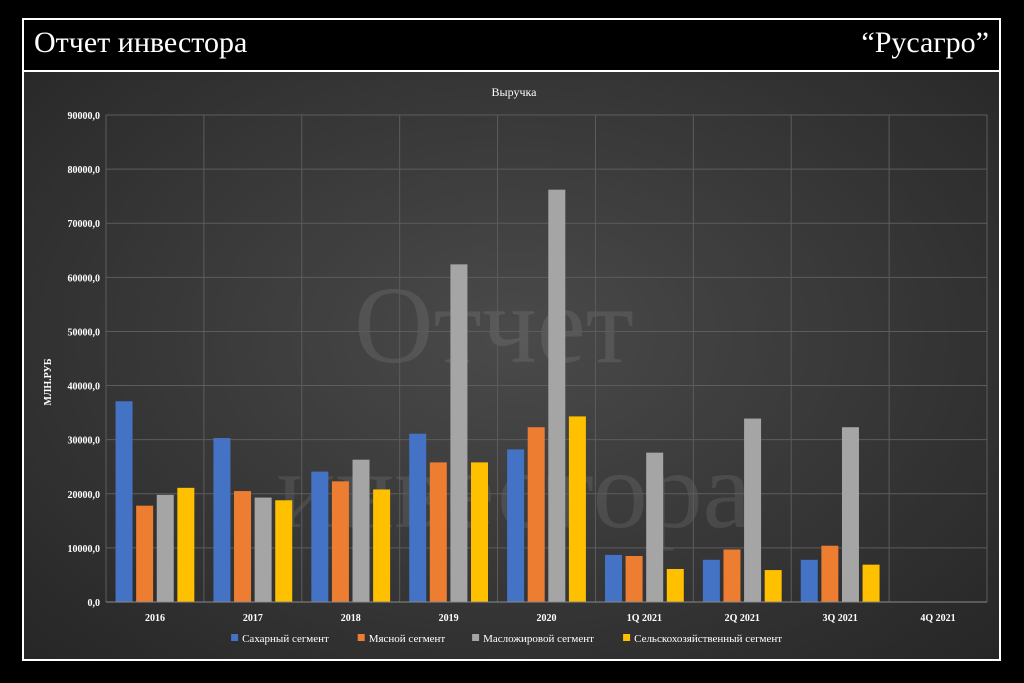 The height and width of the screenshot is (683, 1024). What do you see at coordinates (141, 42) in the screenshot?
I see `report-title: Отчет инвестора` at bounding box center [141, 42].